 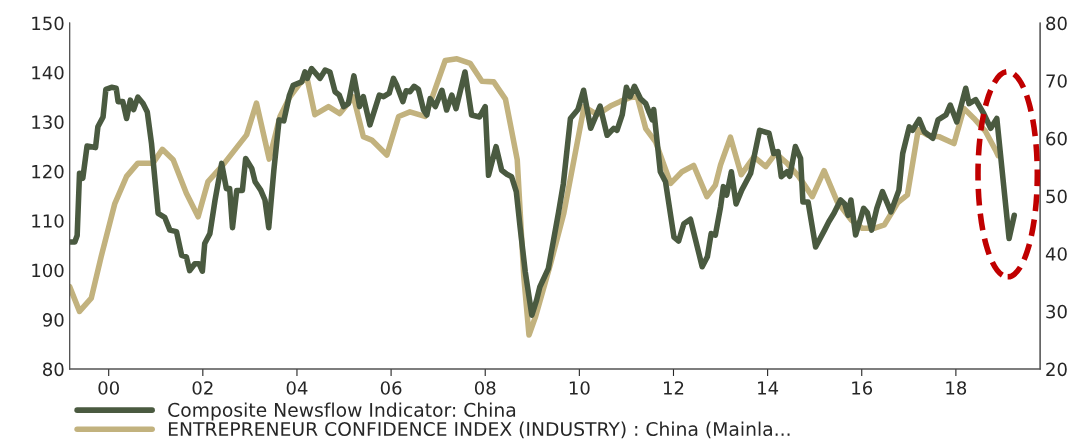 I want to click on x-tick-label: 04, so click(x=297, y=388).